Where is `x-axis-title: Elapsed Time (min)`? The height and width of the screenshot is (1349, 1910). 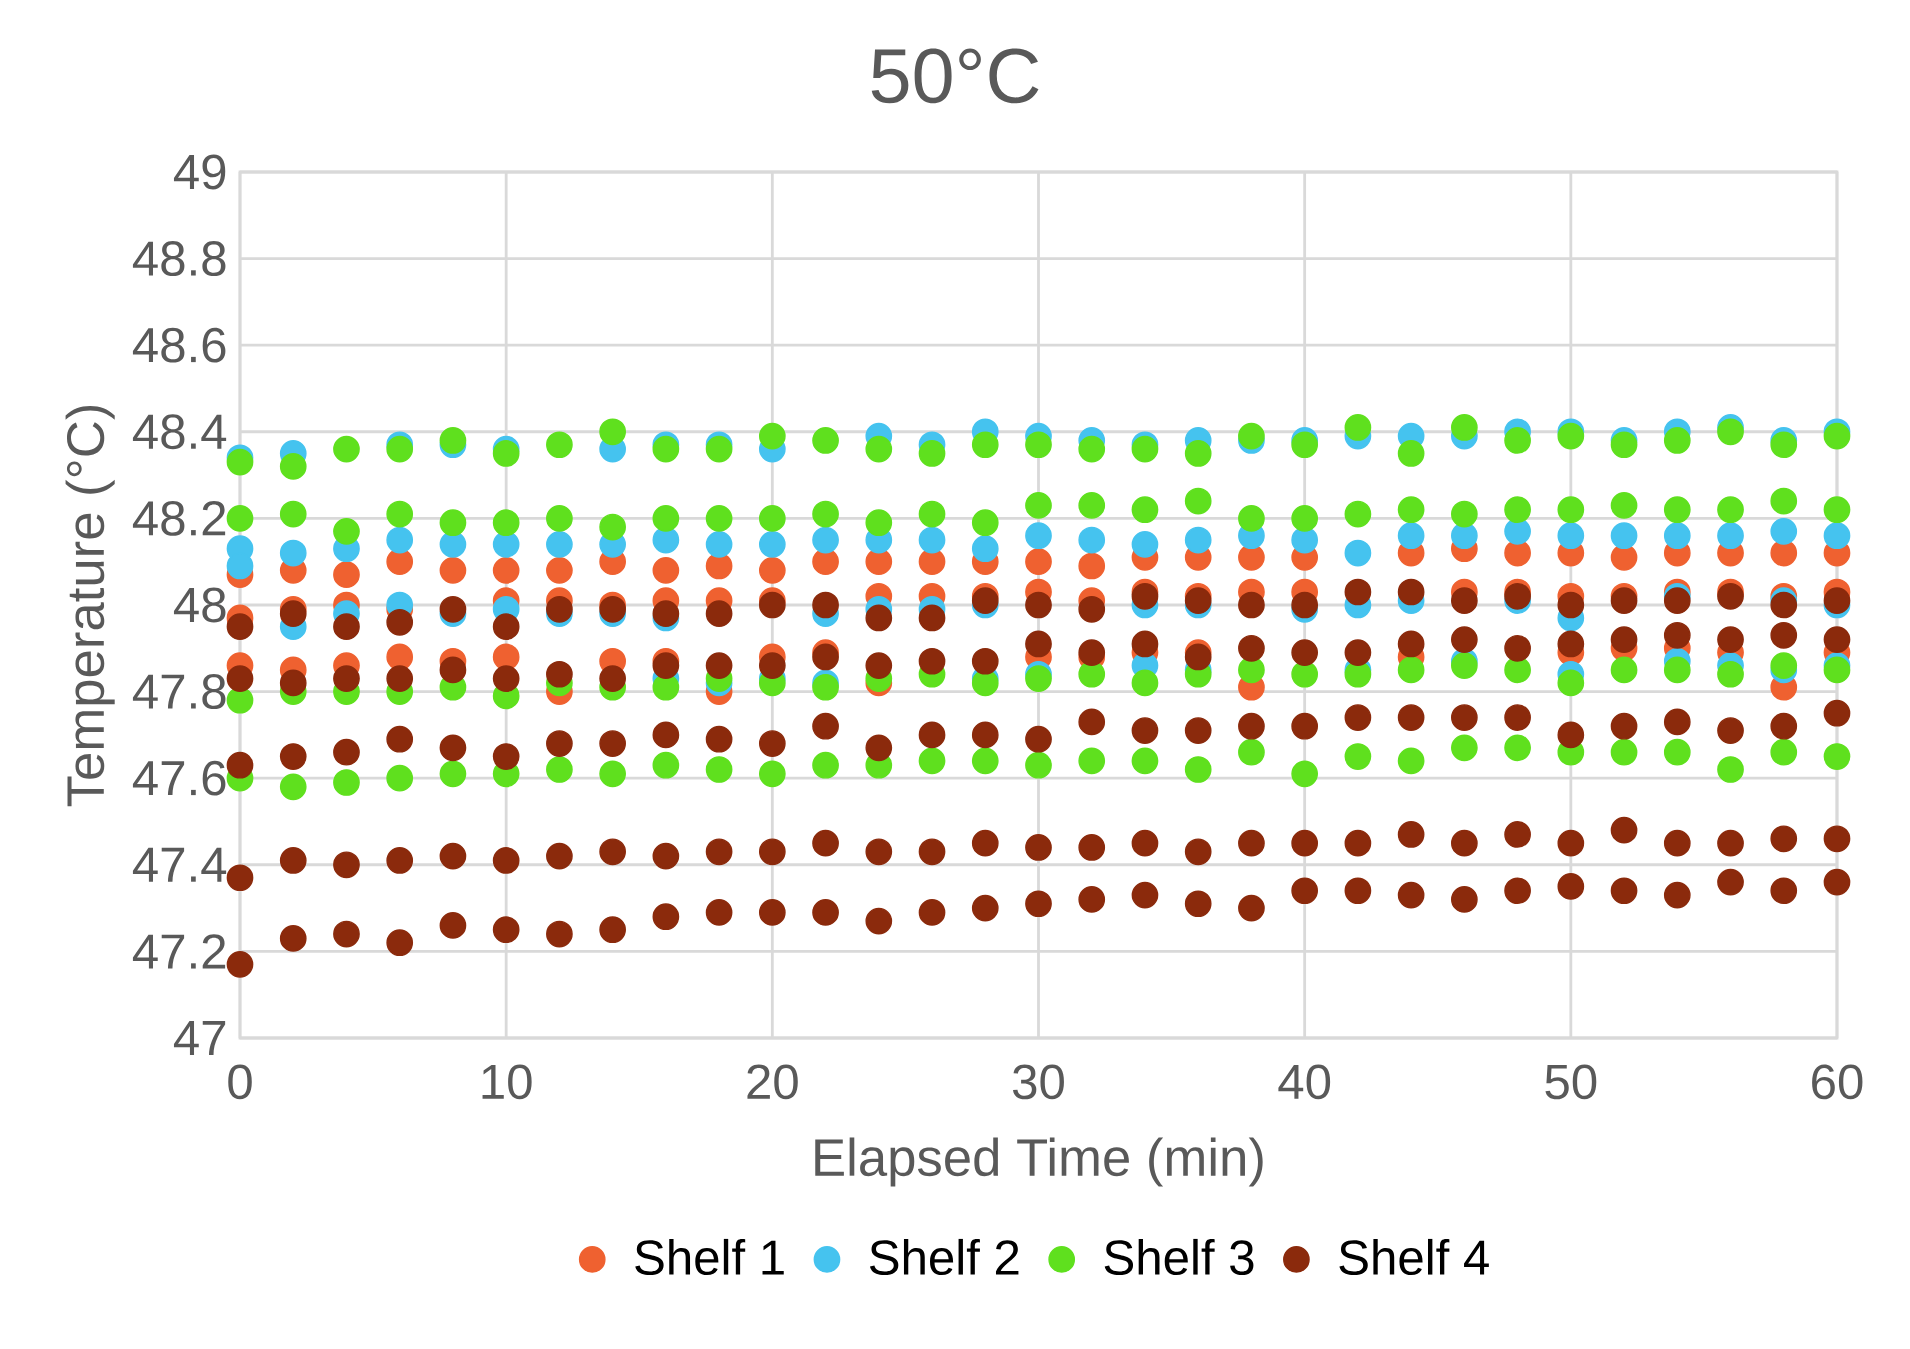
x-axis-title: Elapsed Time (min) is located at coordinates (1039, 1162).